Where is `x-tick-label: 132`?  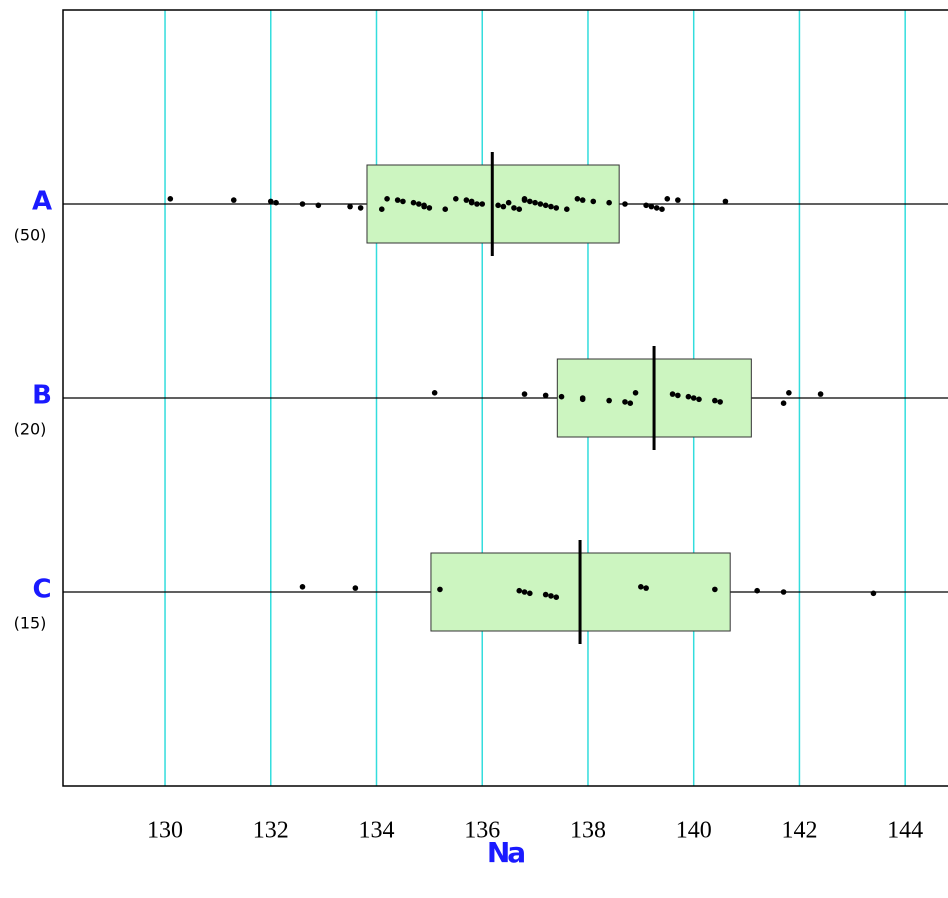
x-tick-label: 132 is located at coordinates (271, 831).